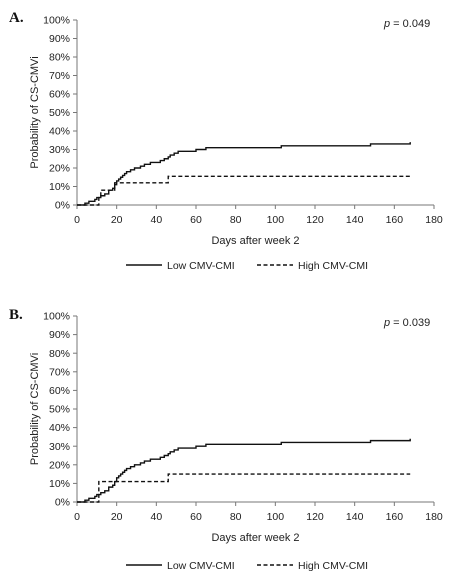 This screenshot has width=474, height=580. I want to click on p-value-annotation: p = 0.039, so click(406, 323).